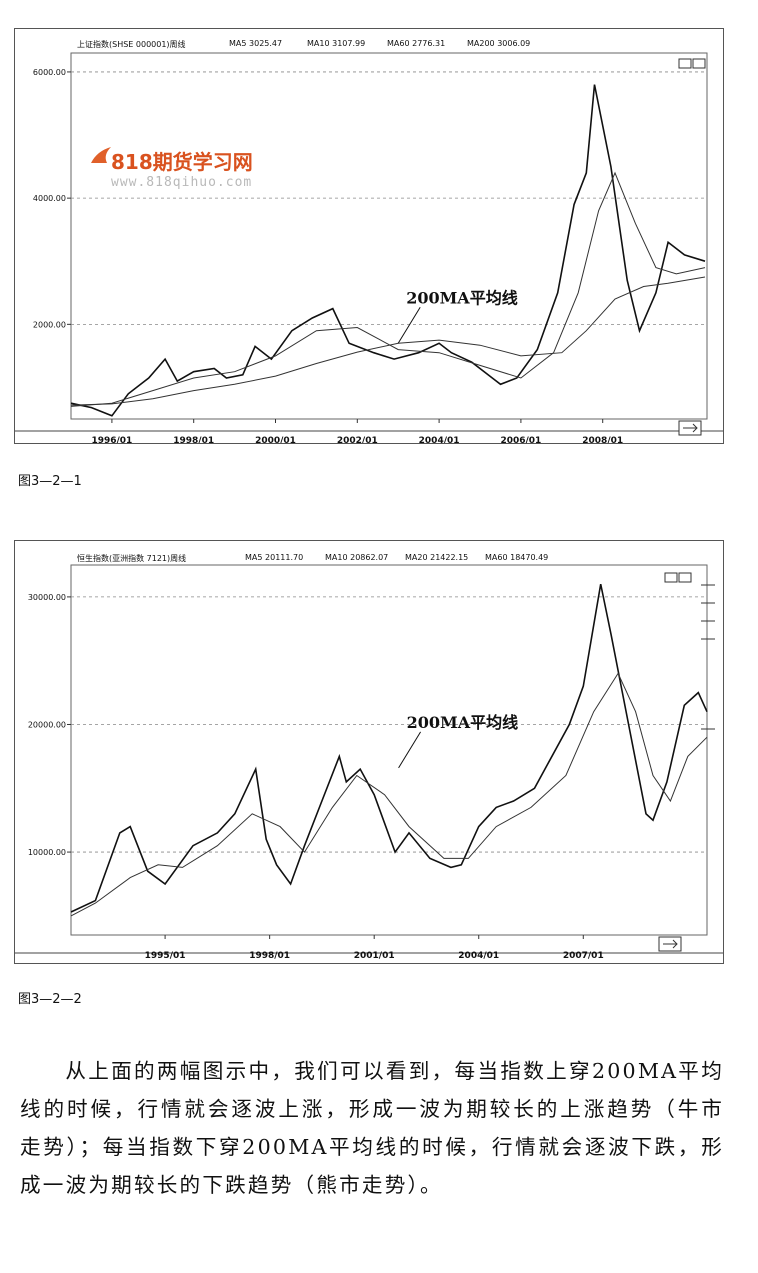 The image size is (758, 1273). I want to click on ma-readout: MA10 20862.07, so click(357, 557).